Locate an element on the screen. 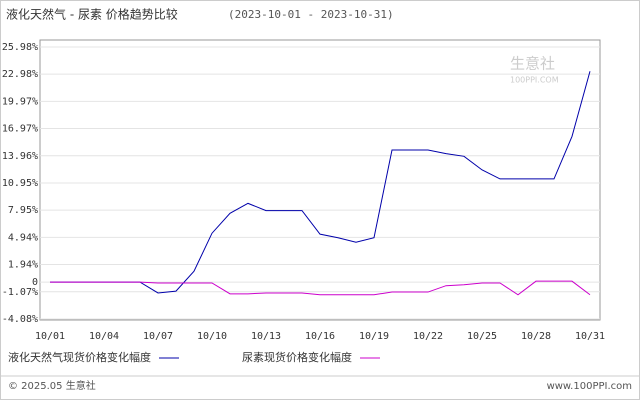 This screenshot has height=400, width=640. y-tick-label: 13.96% is located at coordinates (20, 156).